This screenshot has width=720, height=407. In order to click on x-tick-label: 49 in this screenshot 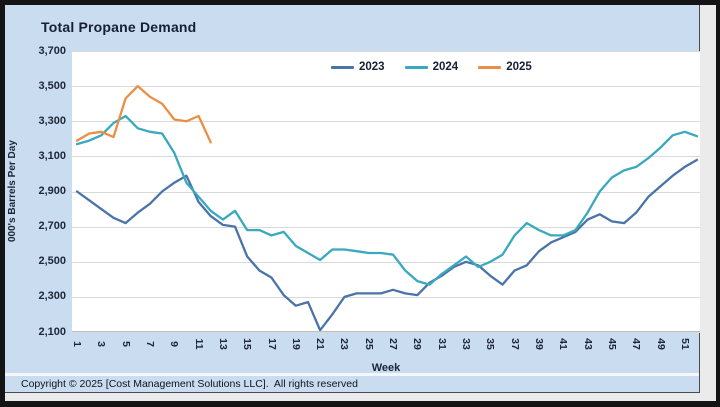, I will do `click(660, 344)`.